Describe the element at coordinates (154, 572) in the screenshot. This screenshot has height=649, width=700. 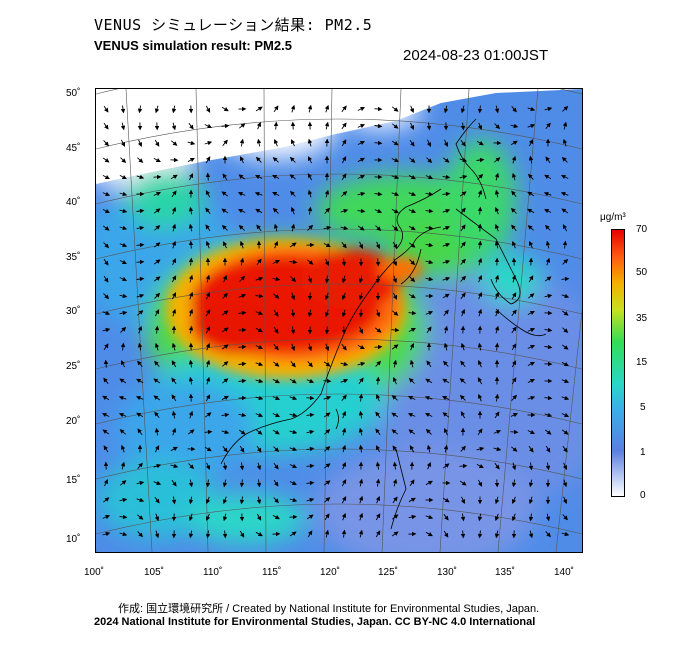
I see `lon-label-105: 105˚` at that location.